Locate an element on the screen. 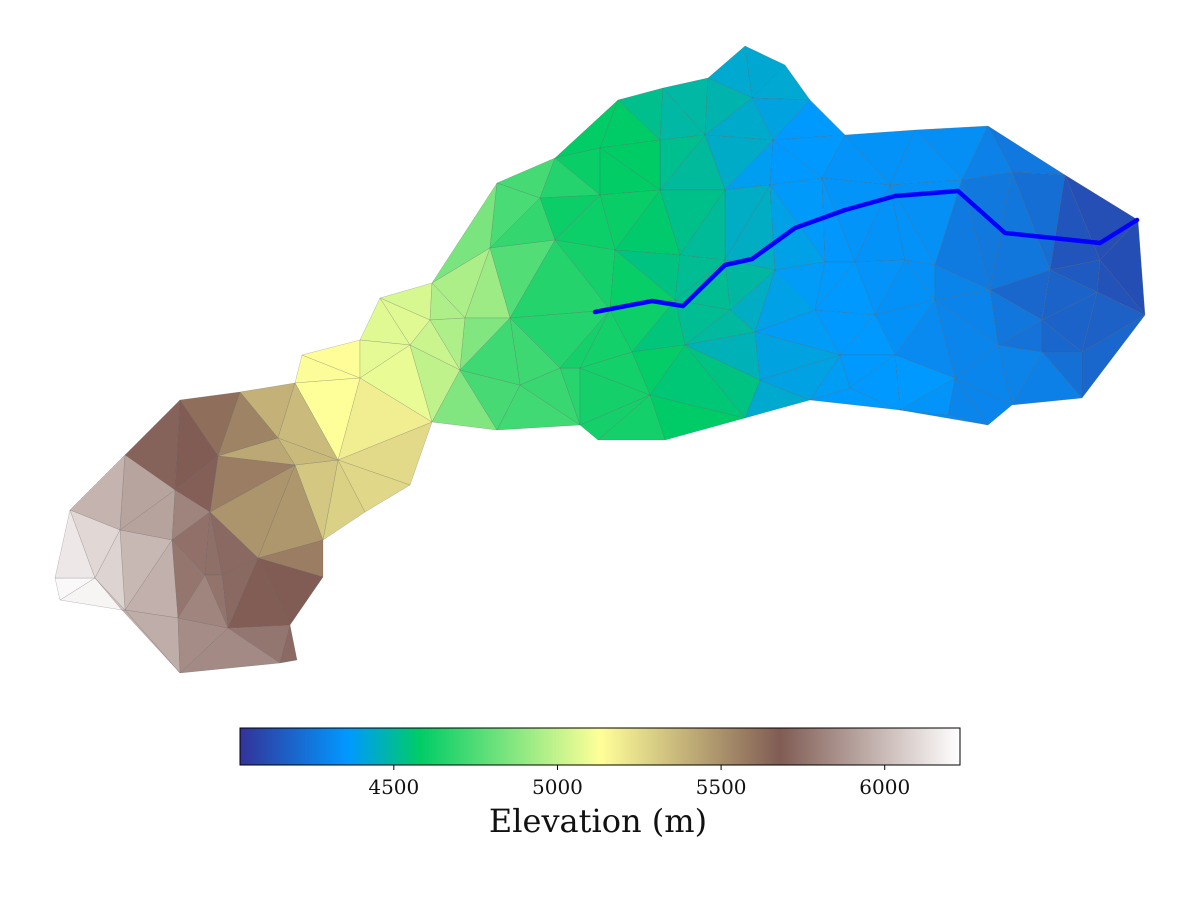 The width and height of the screenshot is (1200, 900). stream-channel-line is located at coordinates (866, 251).